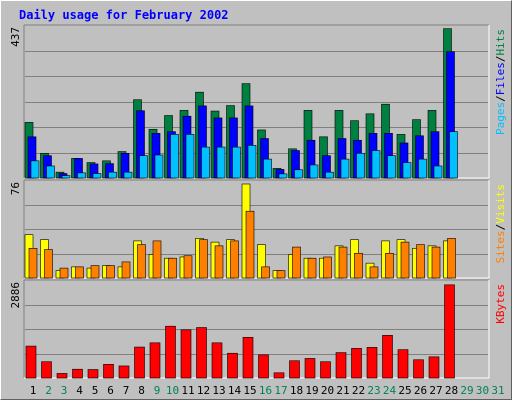  Describe the element at coordinates (79, 390) in the screenshot. I see `x-tick-label-4: 4` at that location.